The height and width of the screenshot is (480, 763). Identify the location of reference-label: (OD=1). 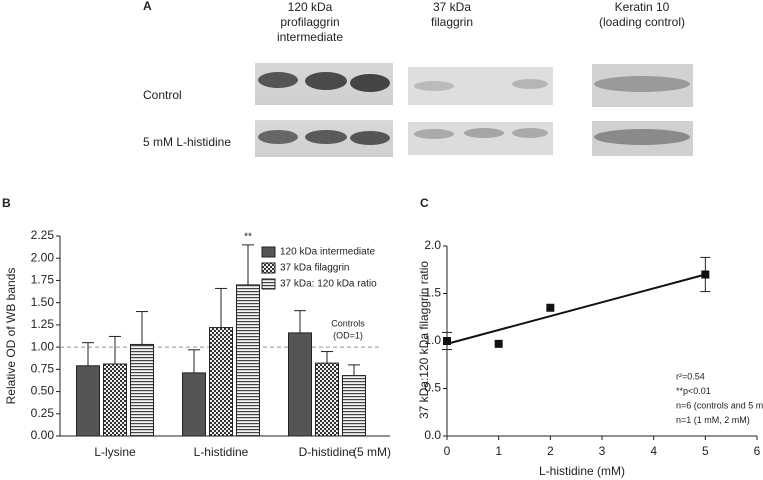
(348, 335).